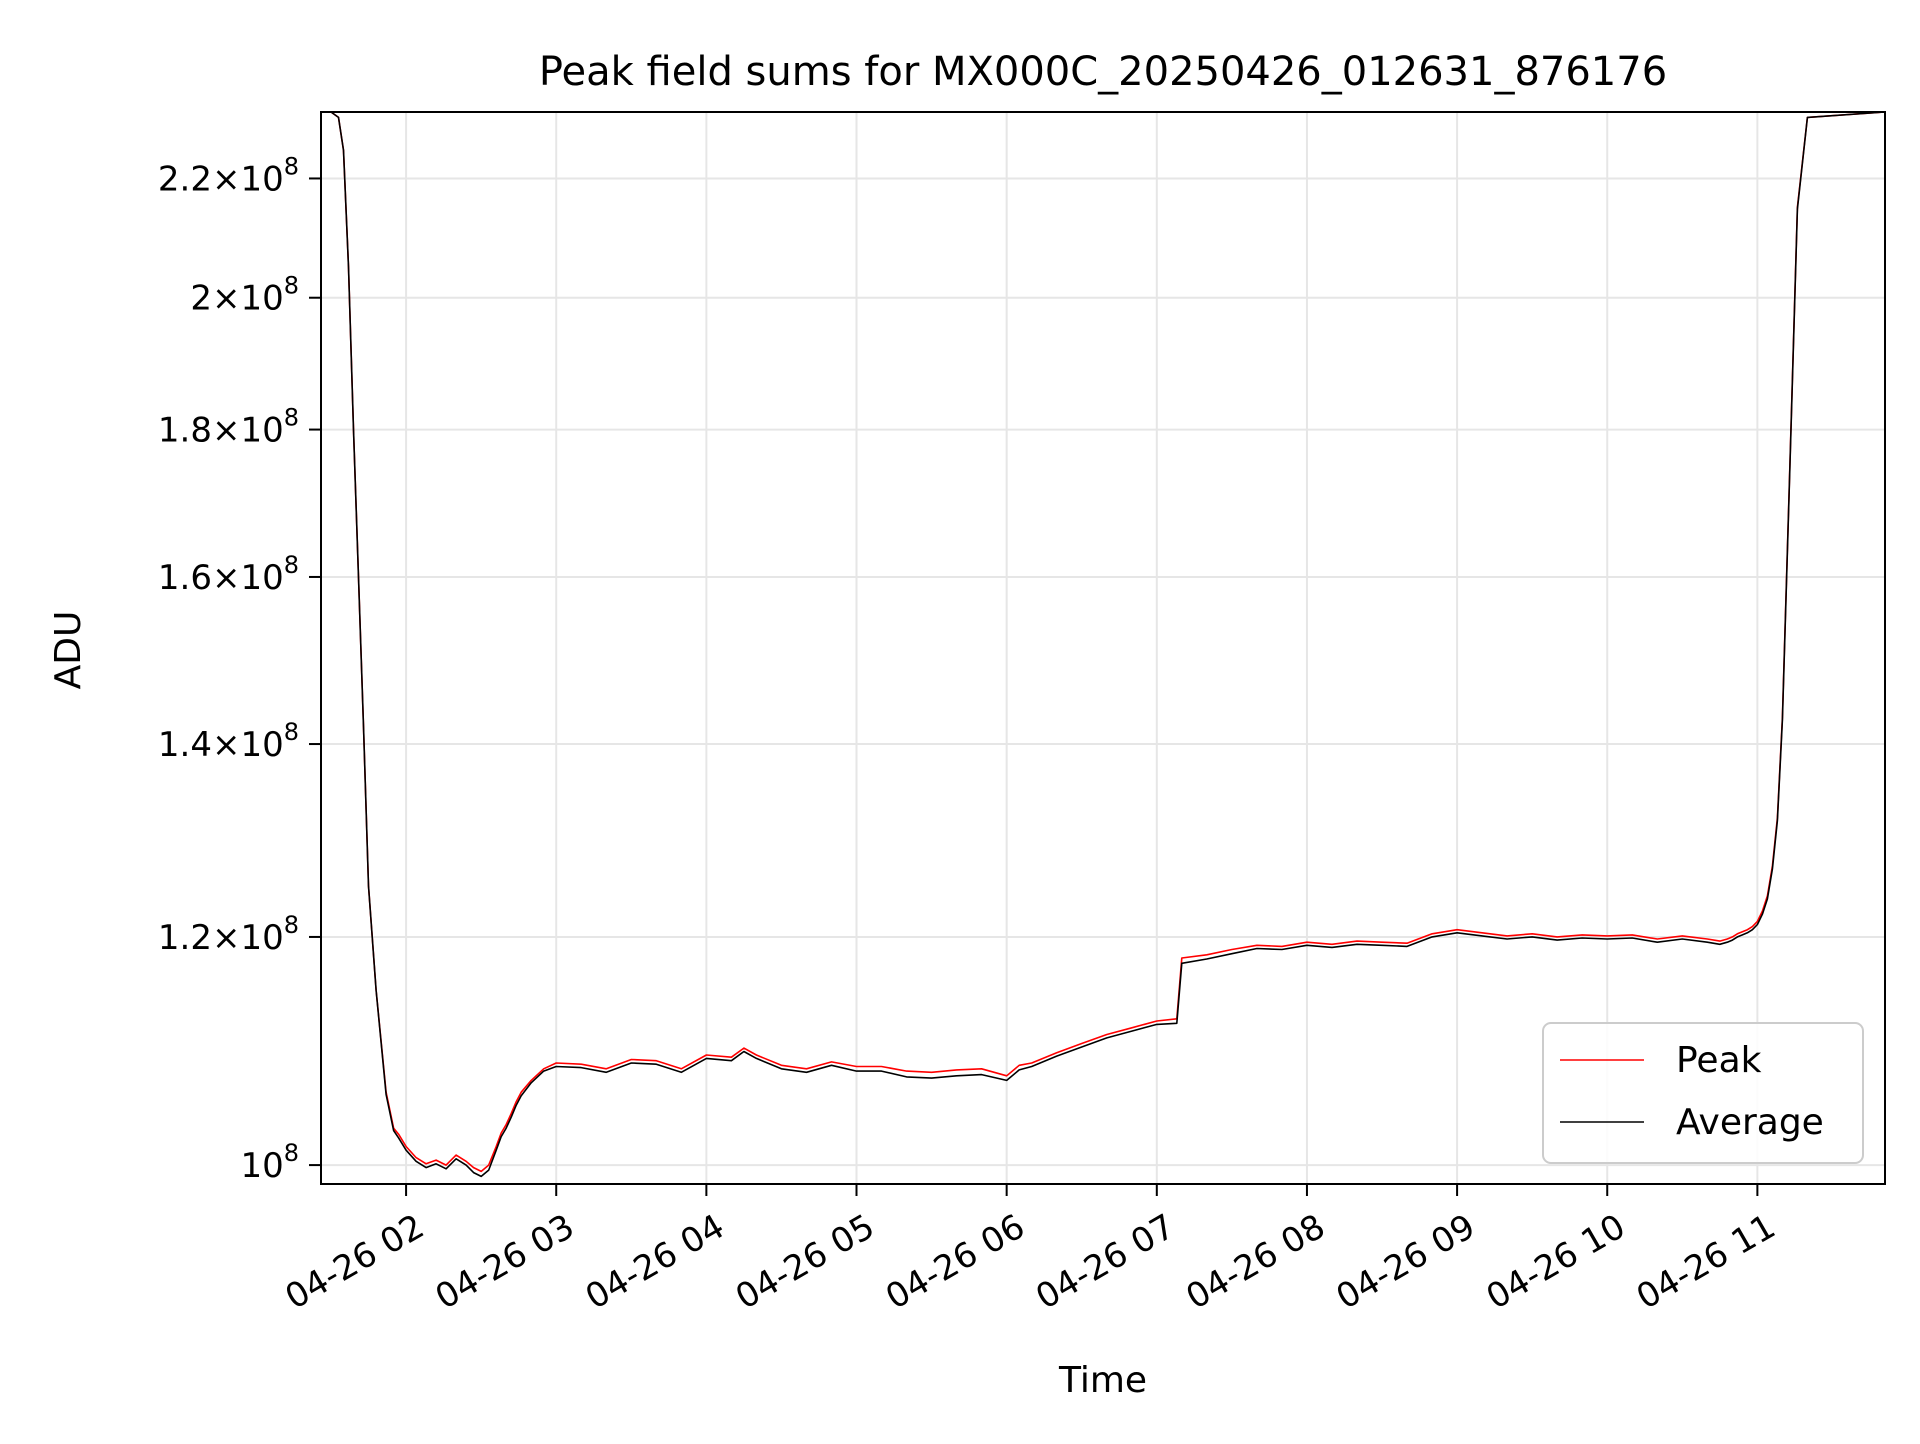  I want to click on y-tick-label: 1.2×108, so click(228, 934).